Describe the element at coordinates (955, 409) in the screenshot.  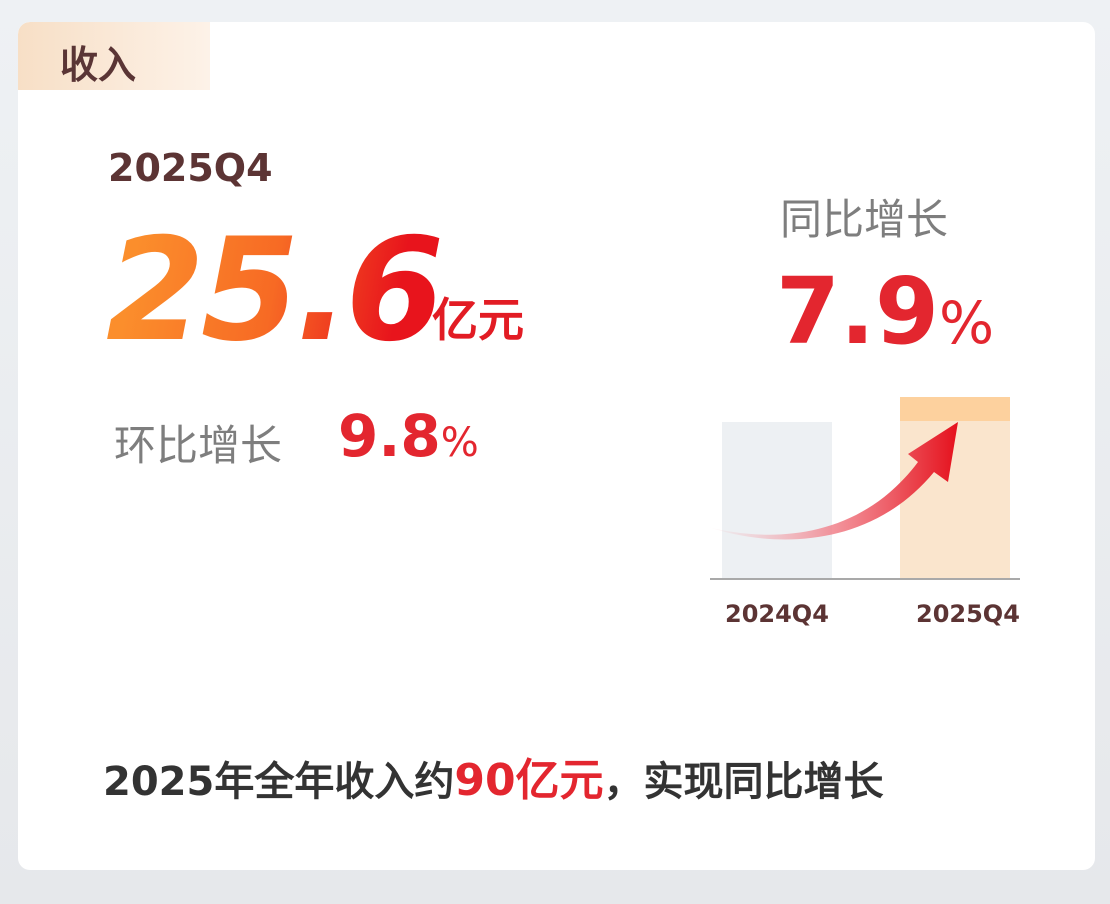
I see `bar-growth-cap` at that location.